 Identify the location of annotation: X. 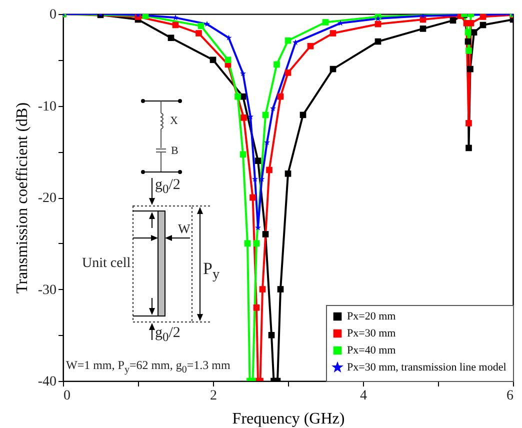
(174, 121).